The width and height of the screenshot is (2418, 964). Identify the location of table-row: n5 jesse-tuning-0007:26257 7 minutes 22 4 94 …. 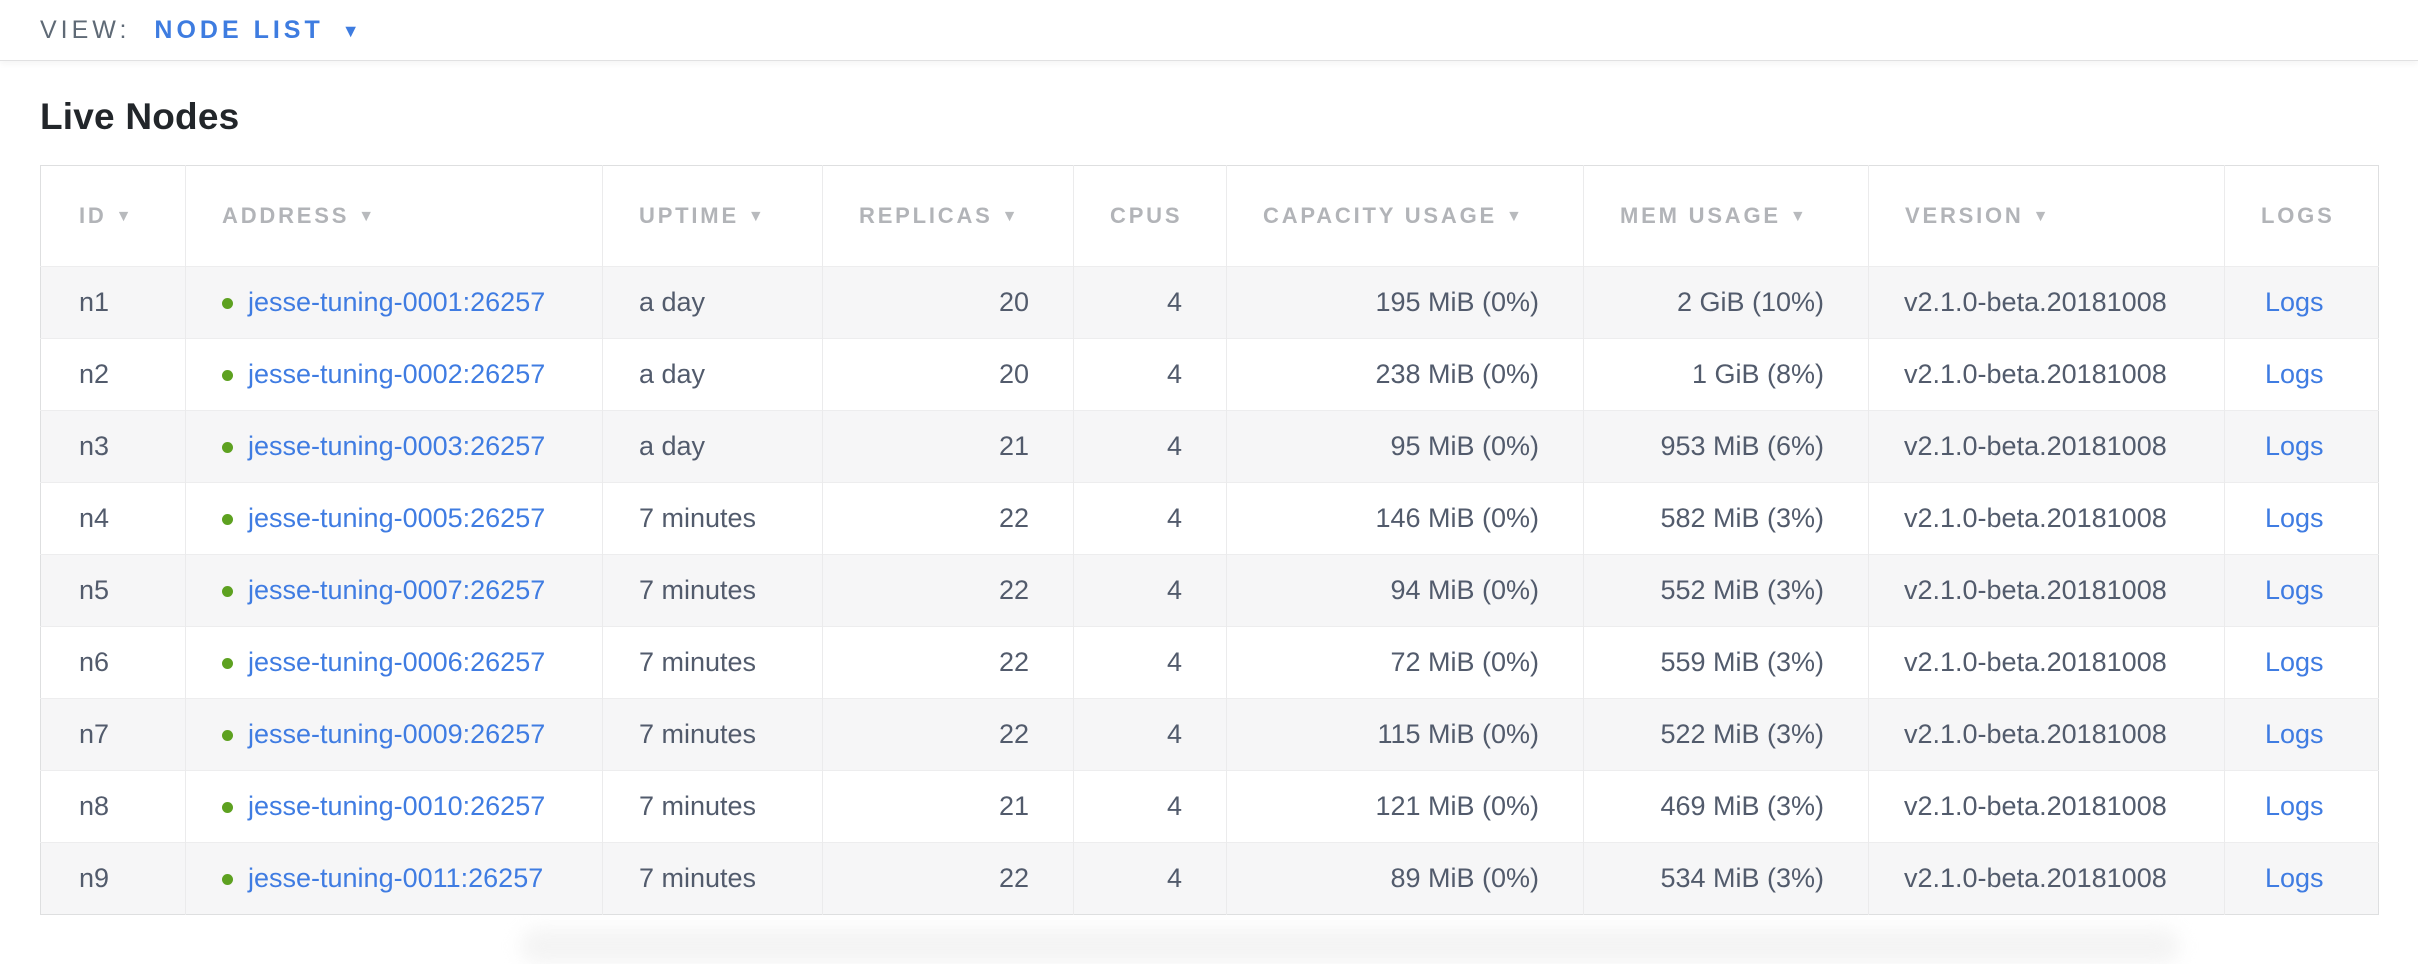
(1209, 590).